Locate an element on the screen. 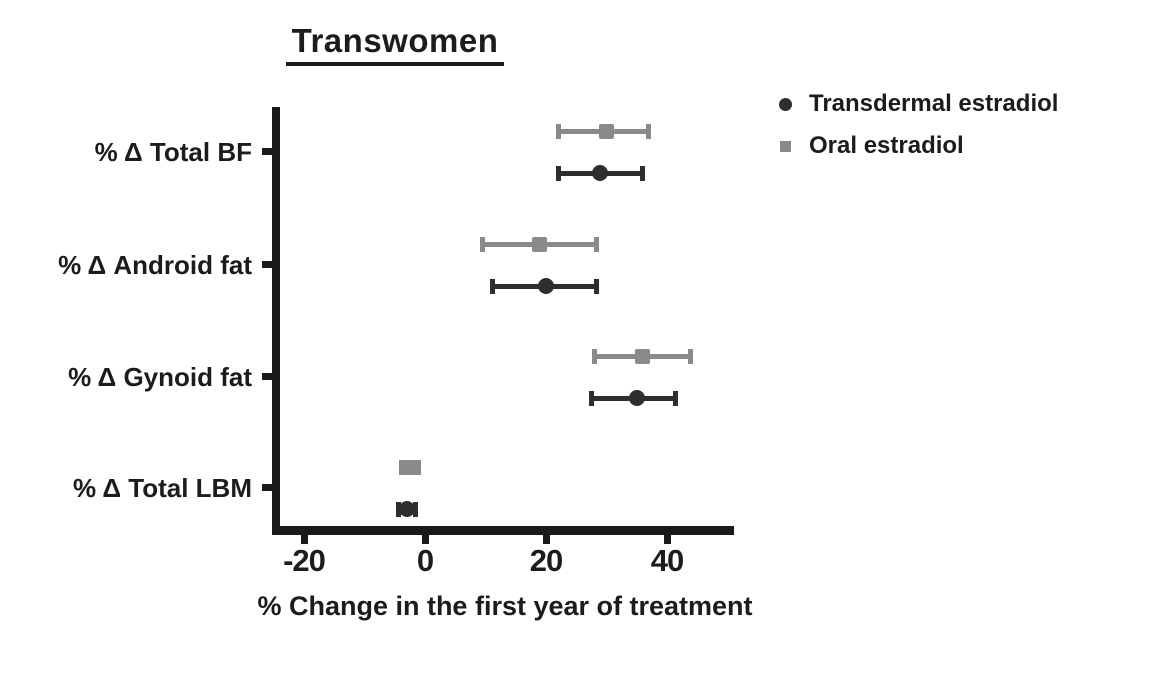  x-tick-label: 20 is located at coordinates (546, 560).